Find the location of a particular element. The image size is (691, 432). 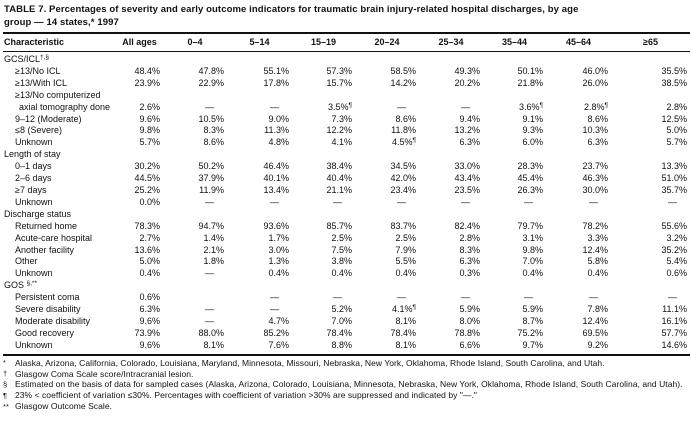

value-cell: 7.5% is located at coordinates (341, 249).